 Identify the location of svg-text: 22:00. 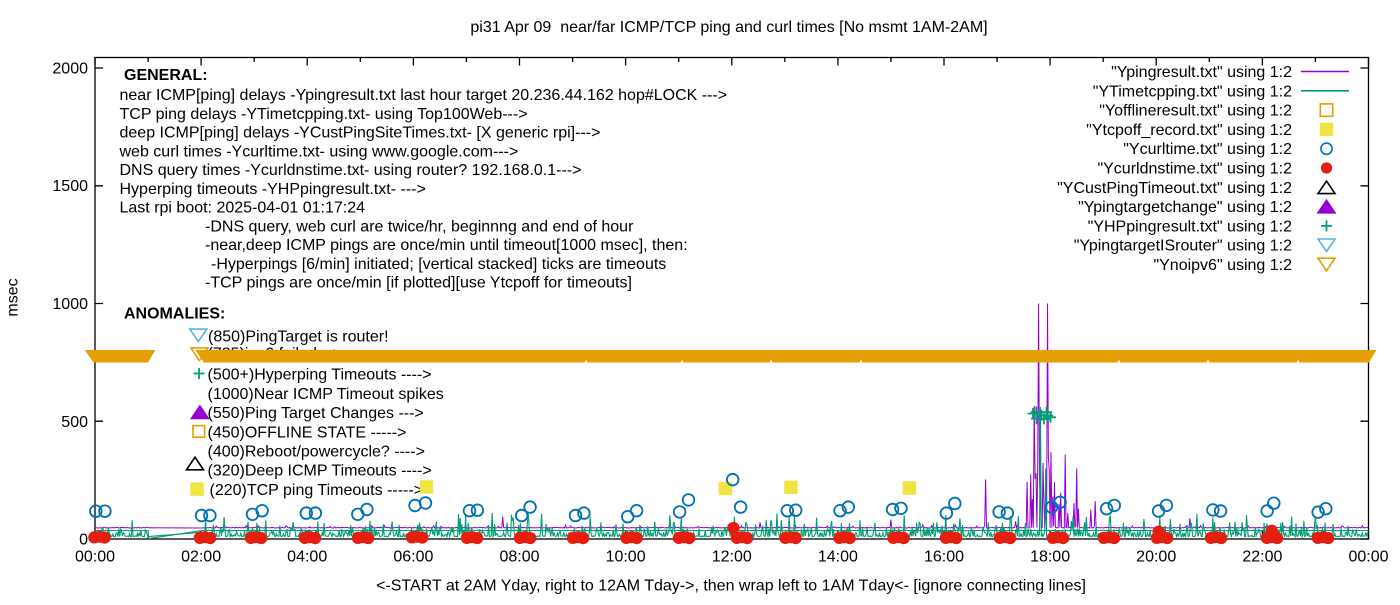
(1262, 556).